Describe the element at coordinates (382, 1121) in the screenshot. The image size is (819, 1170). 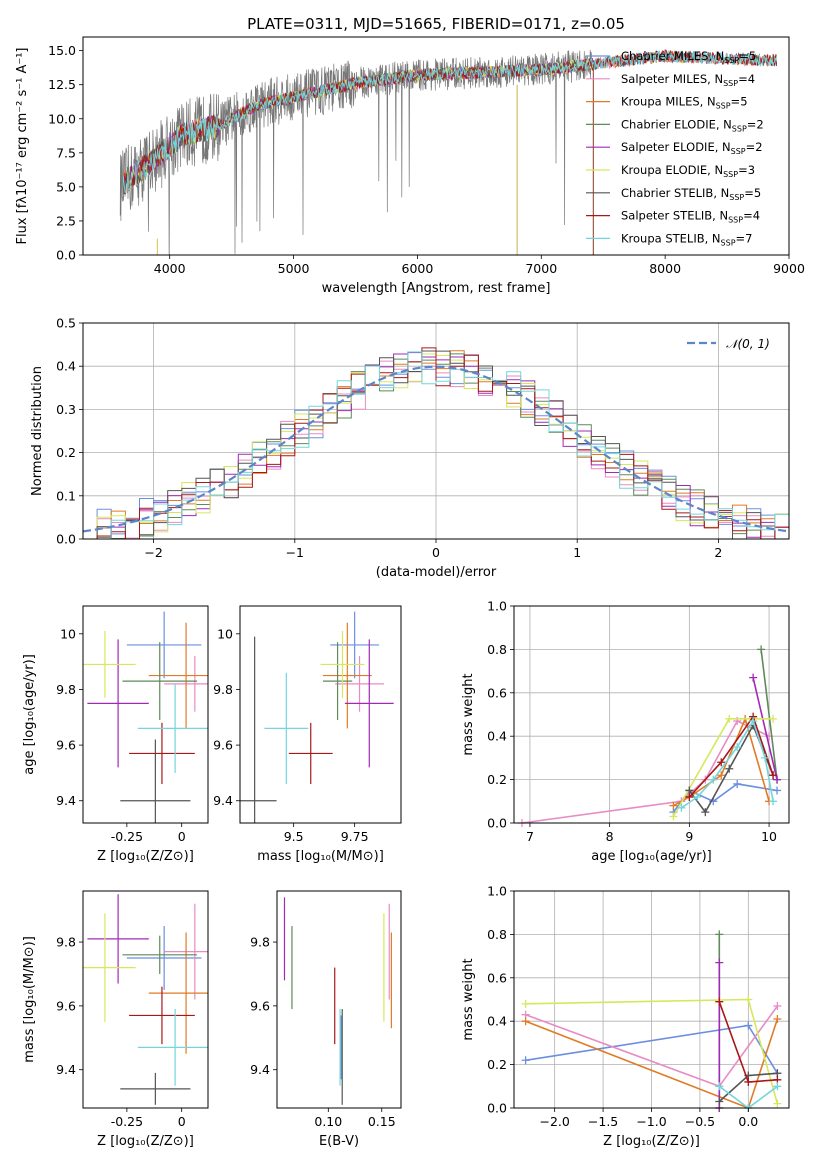
I see `x-tick-label: 0.15` at that location.